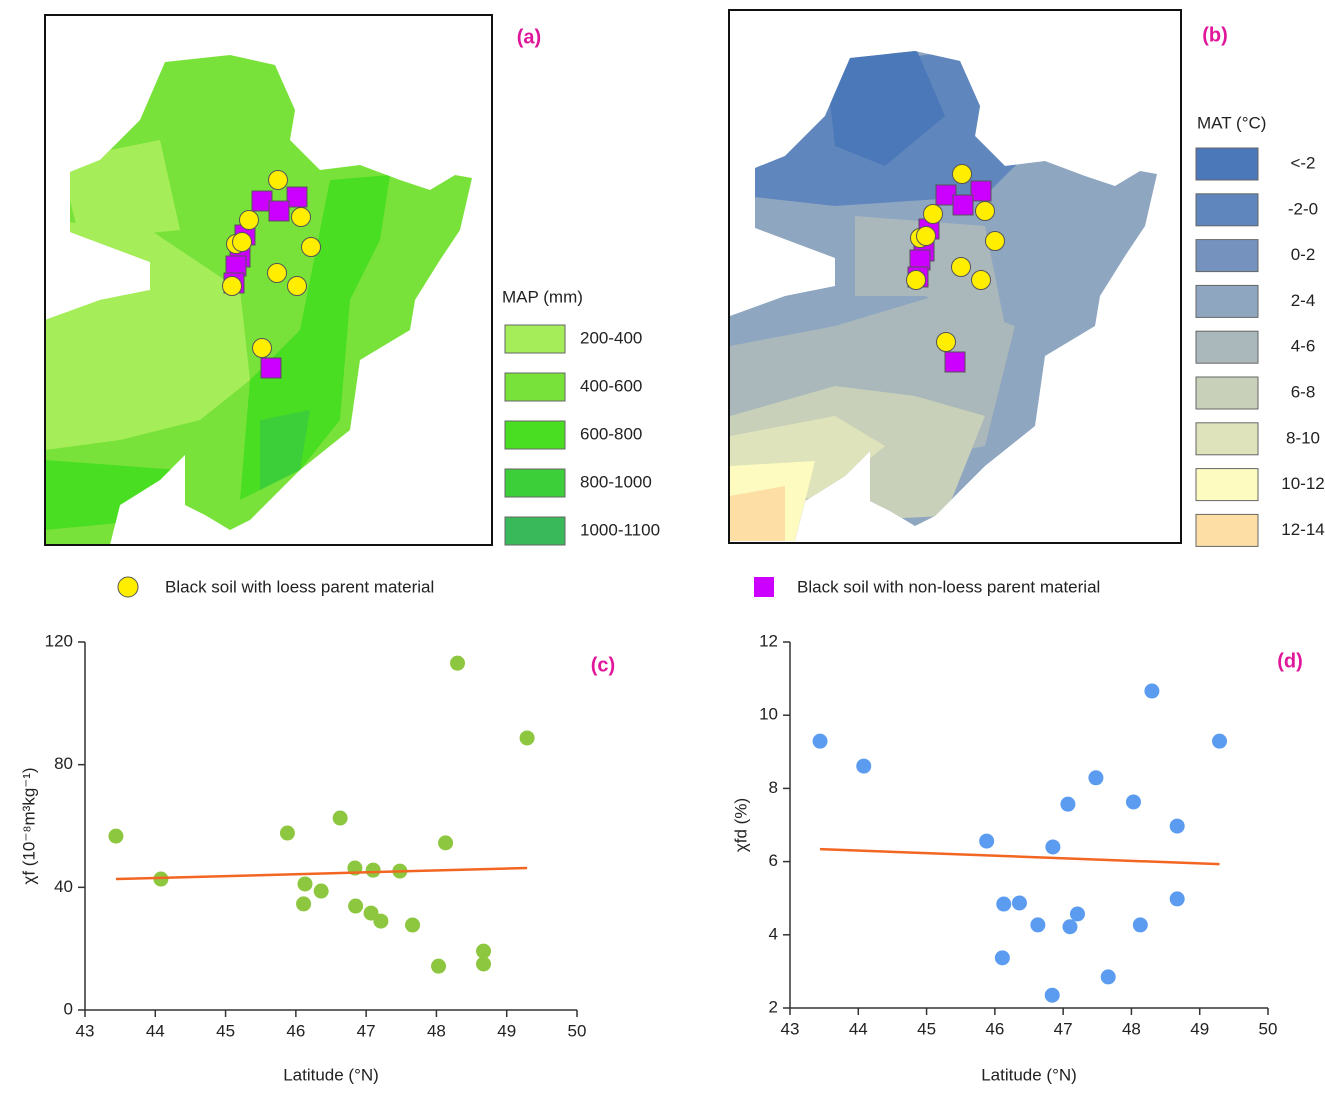 Image resolution: width=1325 pixels, height=1094 pixels. Describe the element at coordinates (773, 787) in the screenshot. I see `y-tick-label: 8` at that location.